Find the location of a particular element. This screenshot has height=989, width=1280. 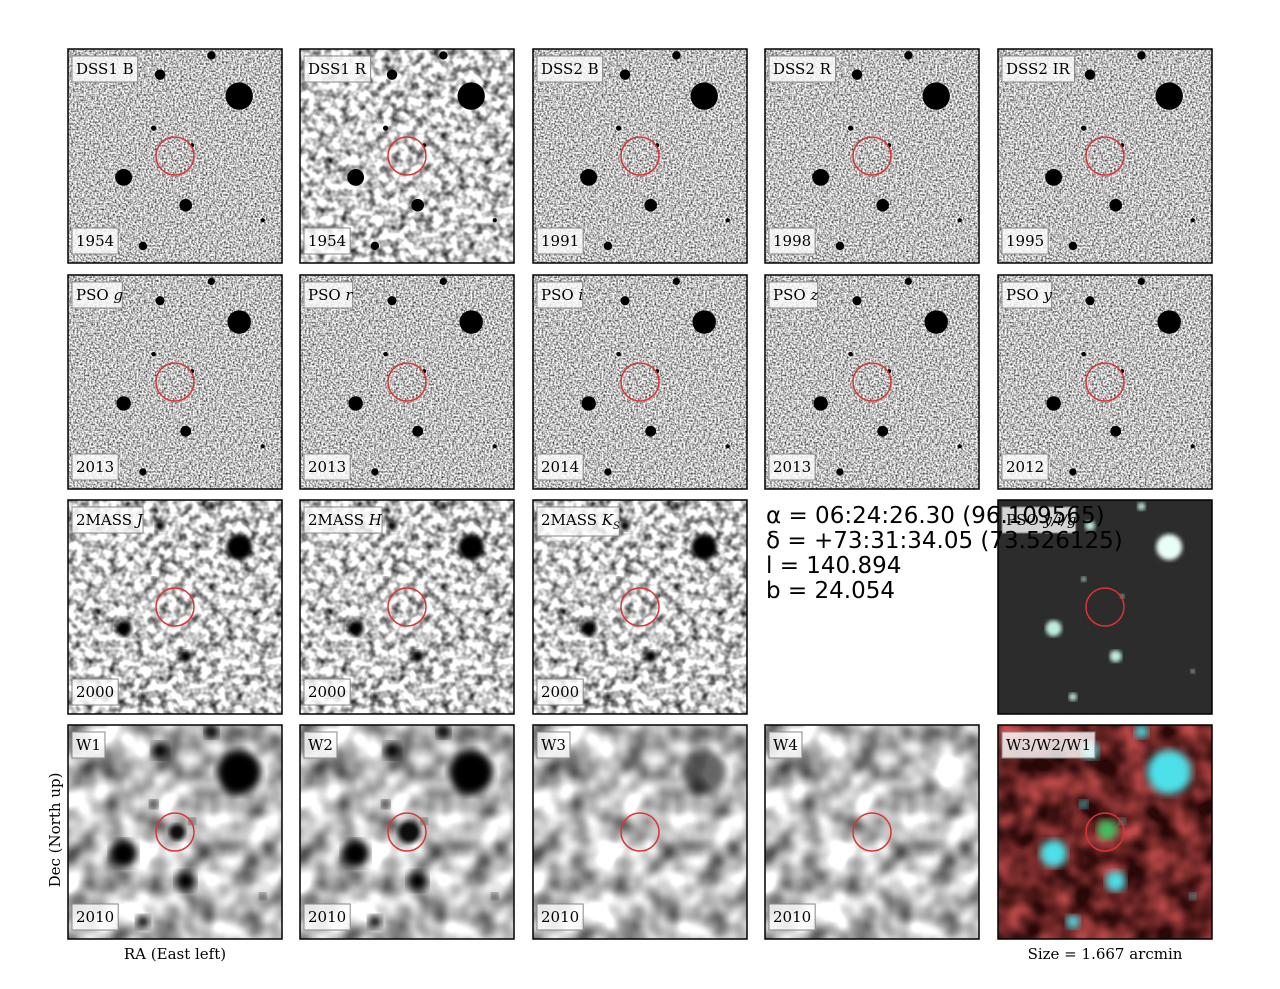

image-panel: 2MASS J 2000 is located at coordinates (175, 607).